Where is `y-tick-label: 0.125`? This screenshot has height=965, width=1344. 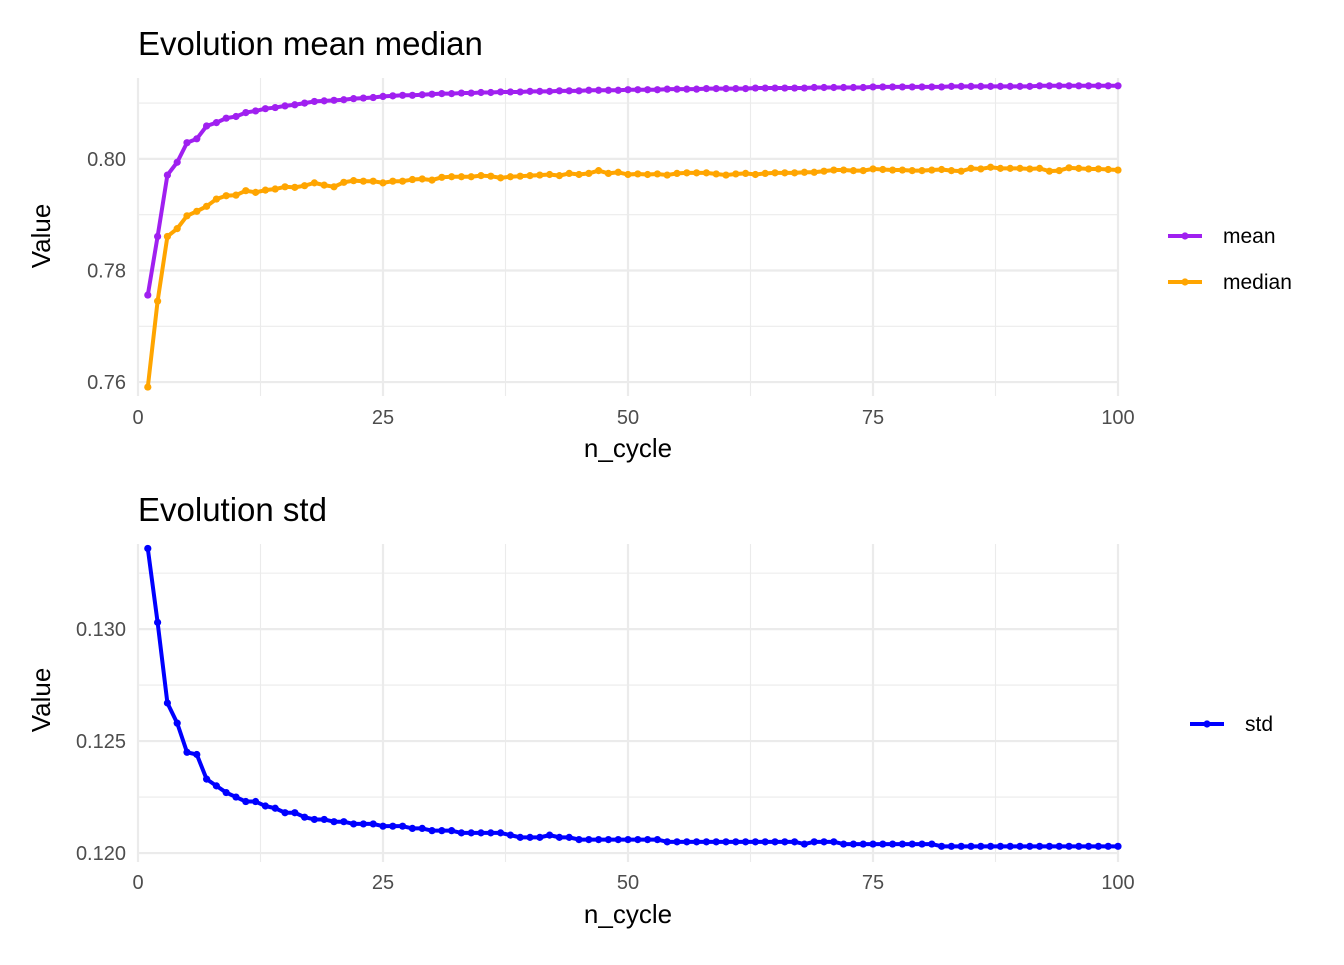 y-tick-label: 0.125 is located at coordinates (101, 742).